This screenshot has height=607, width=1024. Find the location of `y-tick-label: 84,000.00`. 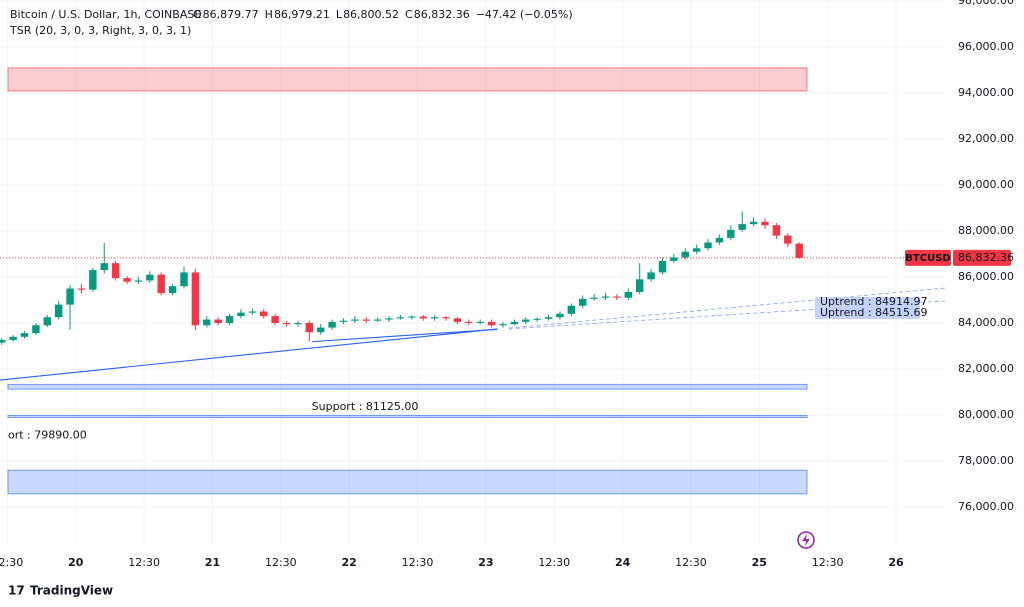

y-tick-label: 84,000.00 is located at coordinates (986, 322).